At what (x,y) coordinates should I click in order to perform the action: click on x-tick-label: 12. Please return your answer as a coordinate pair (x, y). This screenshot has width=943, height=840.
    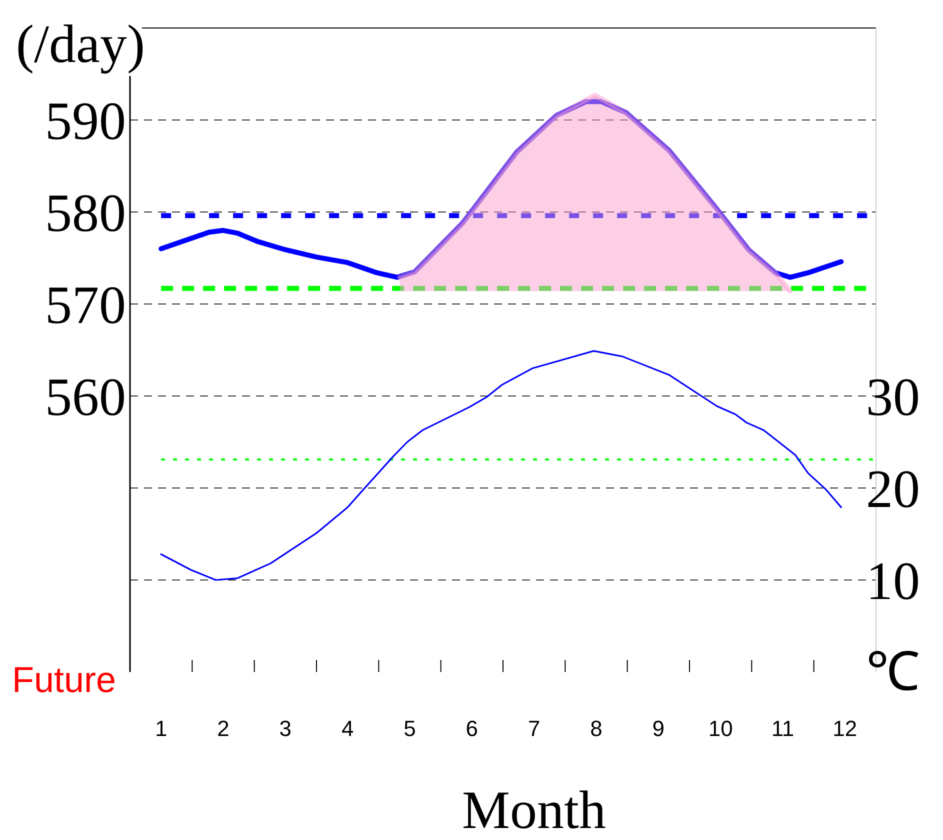
    Looking at the image, I should click on (845, 728).